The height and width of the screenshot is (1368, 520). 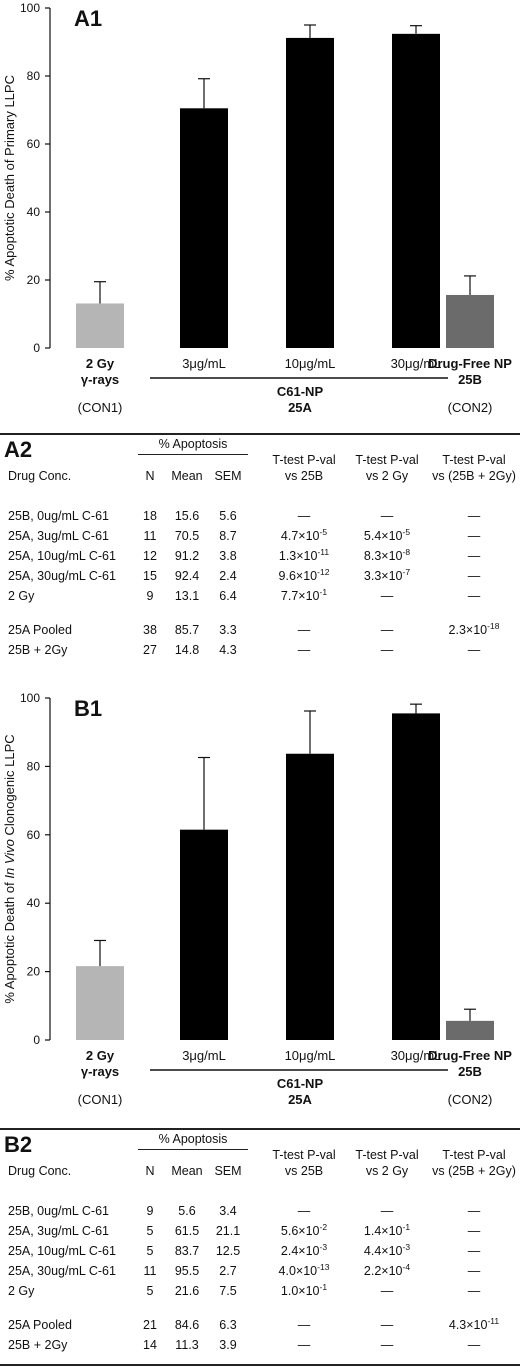 I want to click on row-drug: 25B + 2Gy, so click(x=38, y=1345).